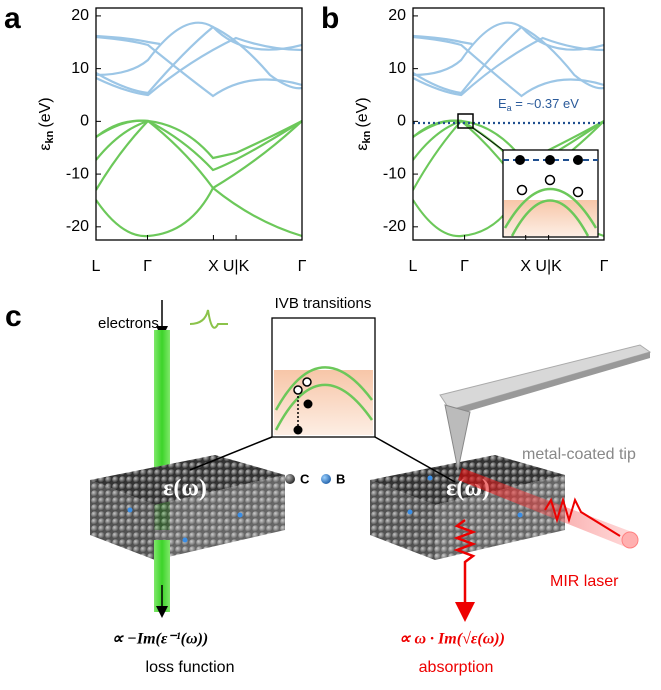 This screenshot has height=690, width=661. What do you see at coordinates (340, 478) in the screenshot?
I see `legend-label: B` at bounding box center [340, 478].